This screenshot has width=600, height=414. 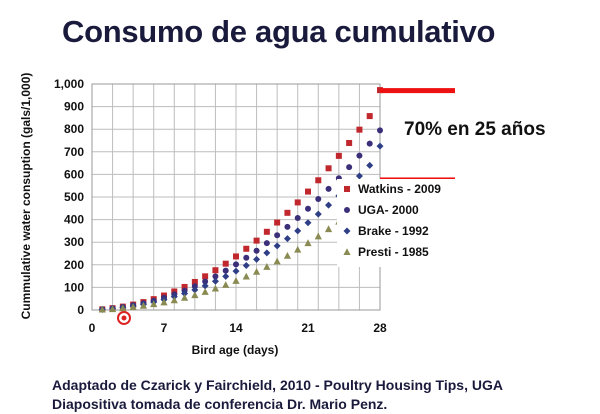 I want to click on x-tick-label: 7, so click(x=164, y=328).